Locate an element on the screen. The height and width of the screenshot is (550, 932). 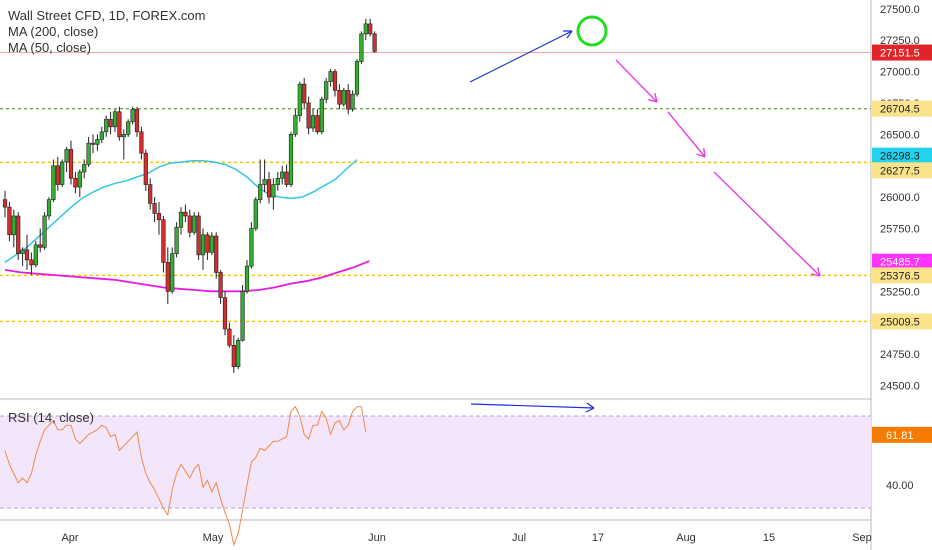
rsi-line is located at coordinates (185, 476).